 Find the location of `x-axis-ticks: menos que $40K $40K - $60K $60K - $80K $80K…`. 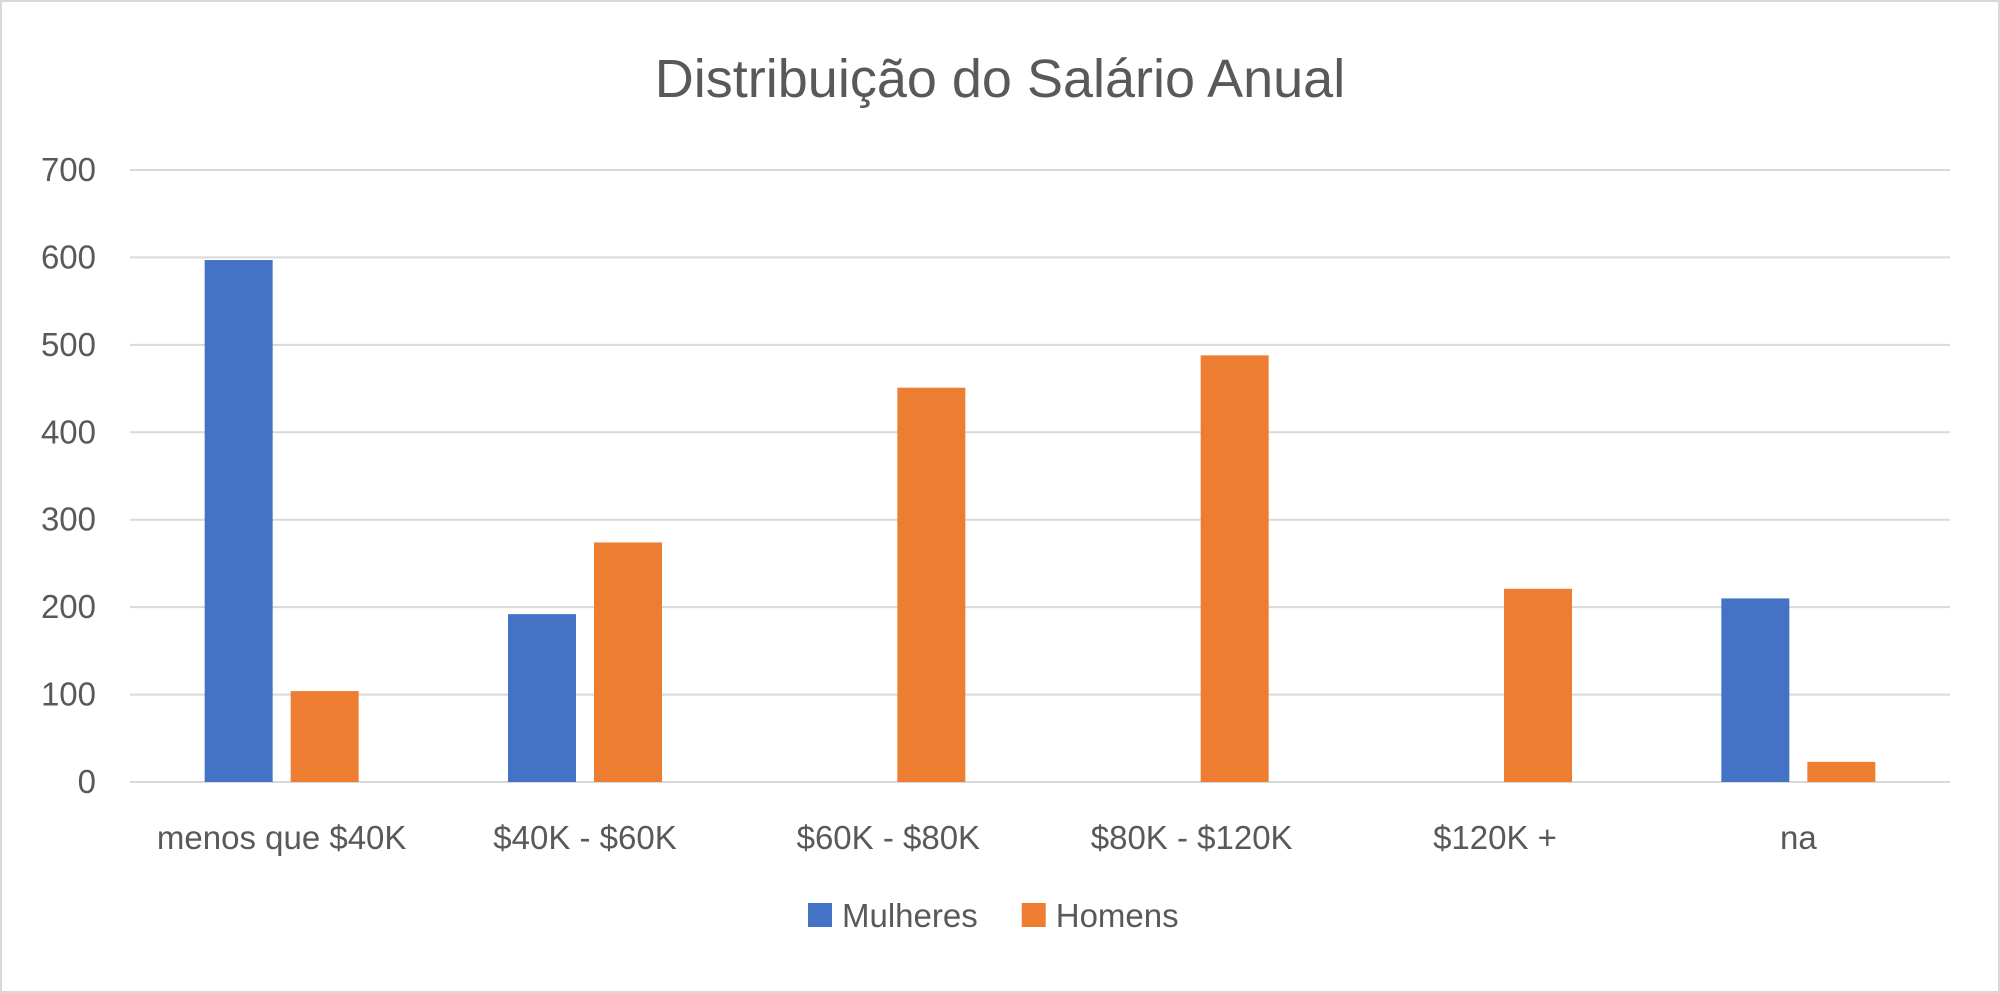

x-axis-ticks: menos que $40K $40K - $60K $60K - $80K $80K… is located at coordinates (987, 837).